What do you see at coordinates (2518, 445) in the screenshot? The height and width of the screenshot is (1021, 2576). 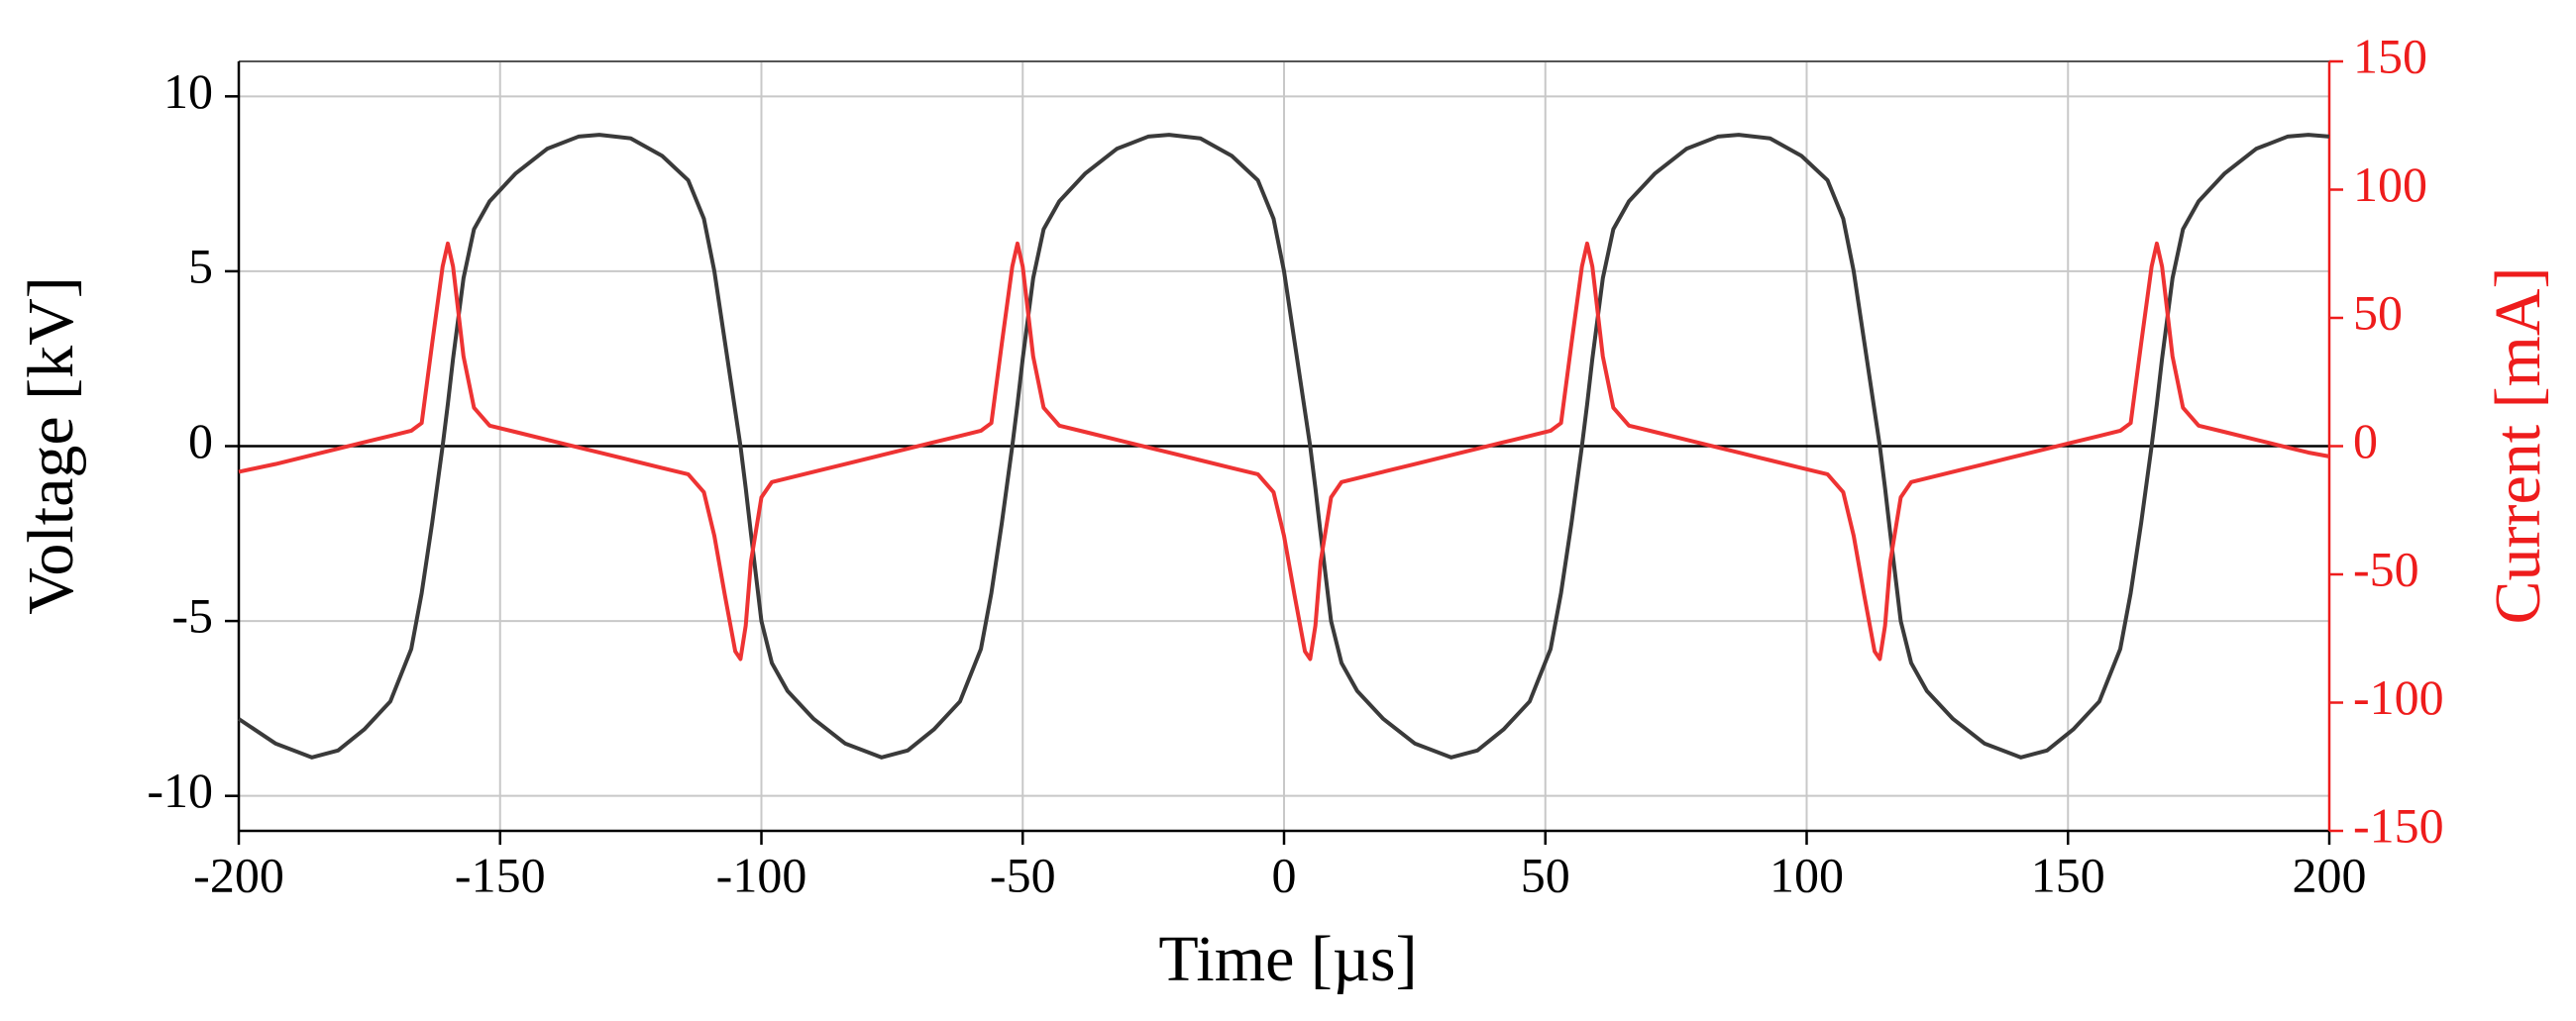 I see `y2-axis-title: Current [mA]` at bounding box center [2518, 445].